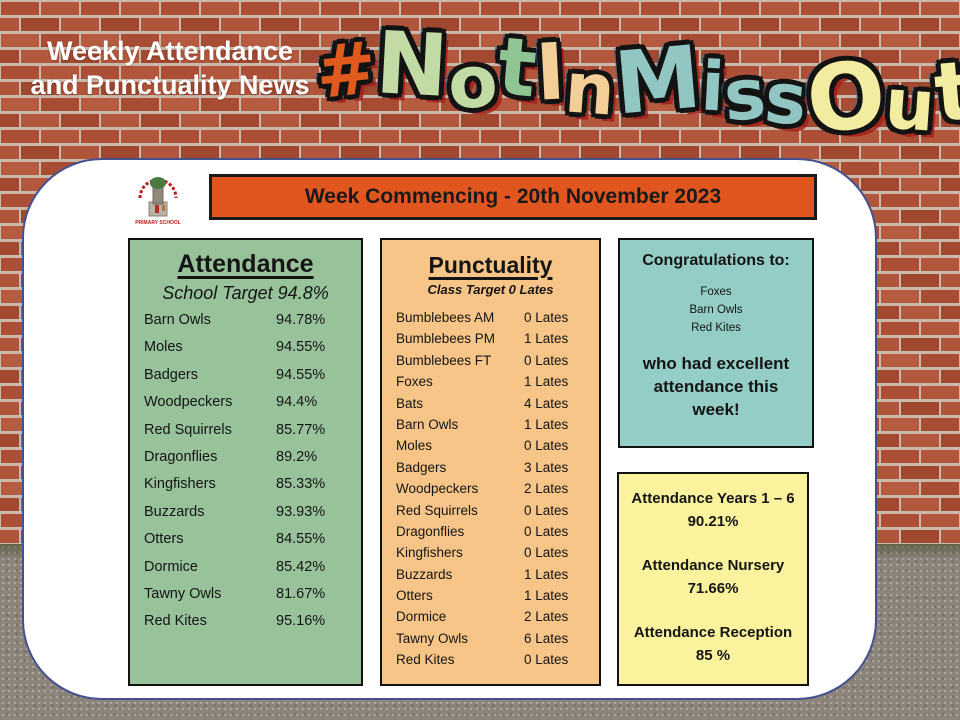 The width and height of the screenshot is (960, 720). Describe the element at coordinates (301, 566) in the screenshot. I see `attendance-value: 85.42%` at that location.